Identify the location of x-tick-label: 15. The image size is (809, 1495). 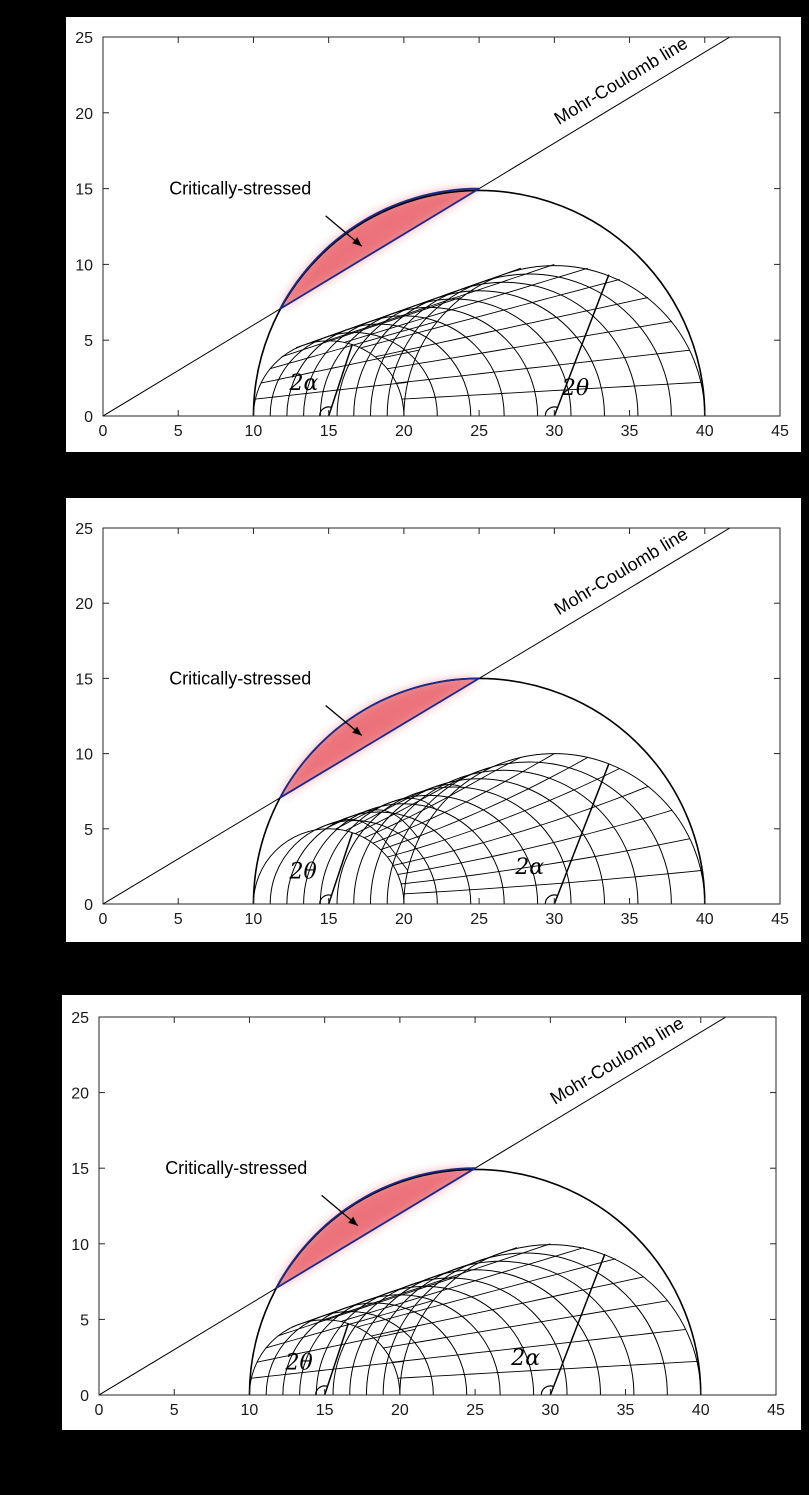
(329, 919).